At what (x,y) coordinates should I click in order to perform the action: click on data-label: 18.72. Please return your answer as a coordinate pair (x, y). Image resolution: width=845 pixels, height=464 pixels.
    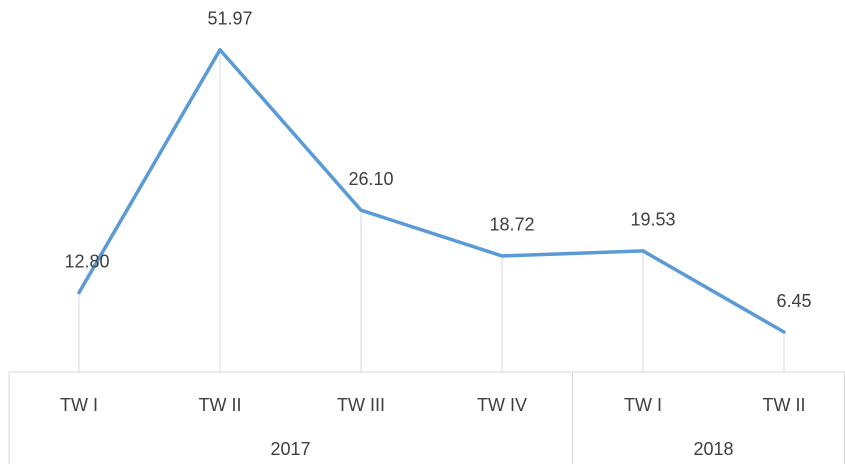
    Looking at the image, I should click on (511, 225).